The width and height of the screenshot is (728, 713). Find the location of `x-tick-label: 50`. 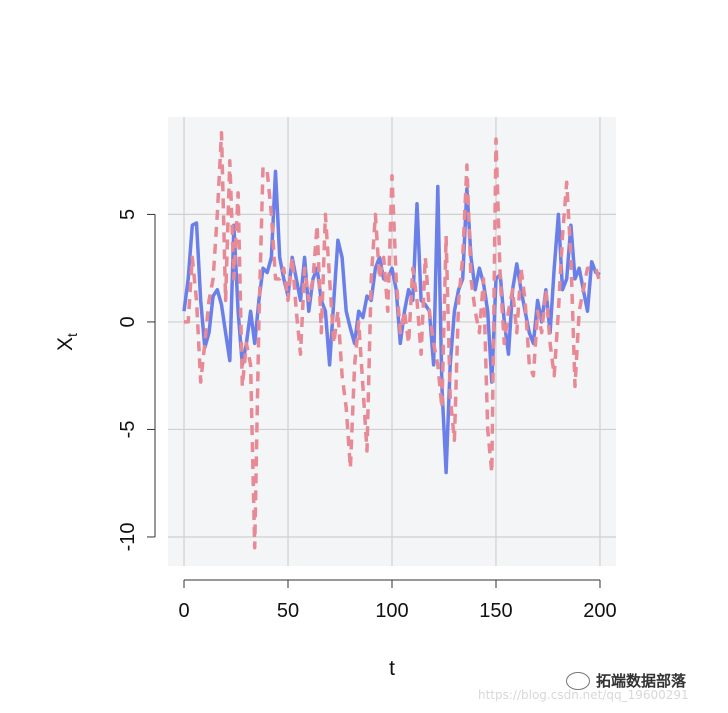

x-tick-label: 50 is located at coordinates (288, 611).